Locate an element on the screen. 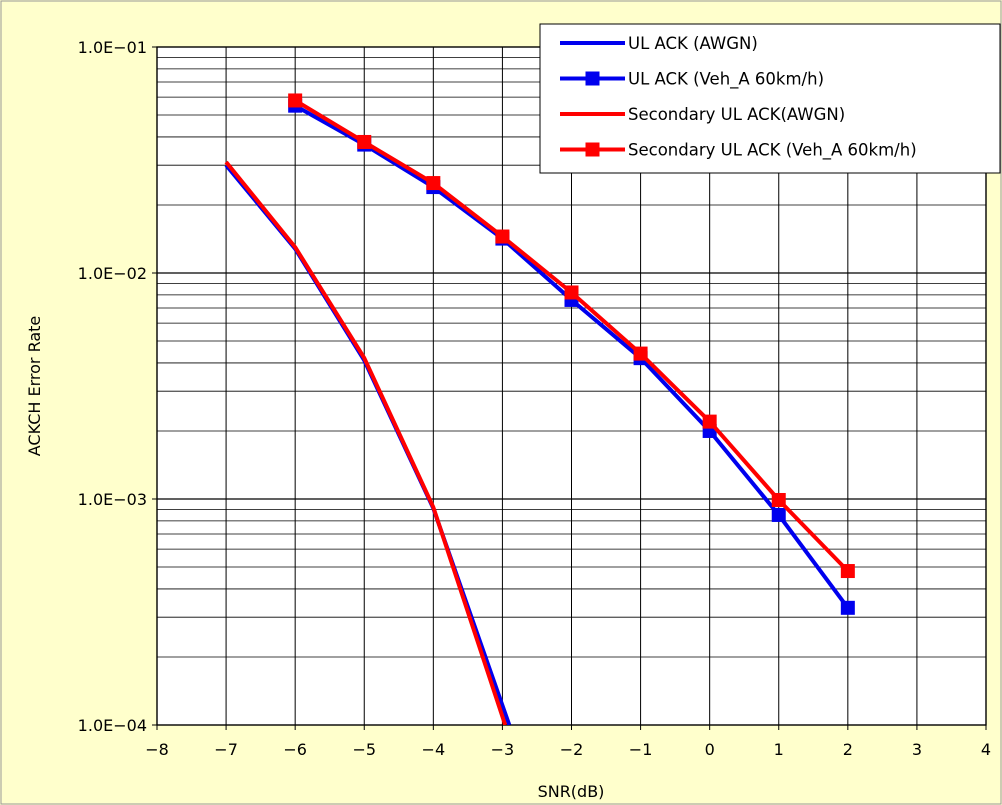  x-tick-label: −5 is located at coordinates (364, 749).